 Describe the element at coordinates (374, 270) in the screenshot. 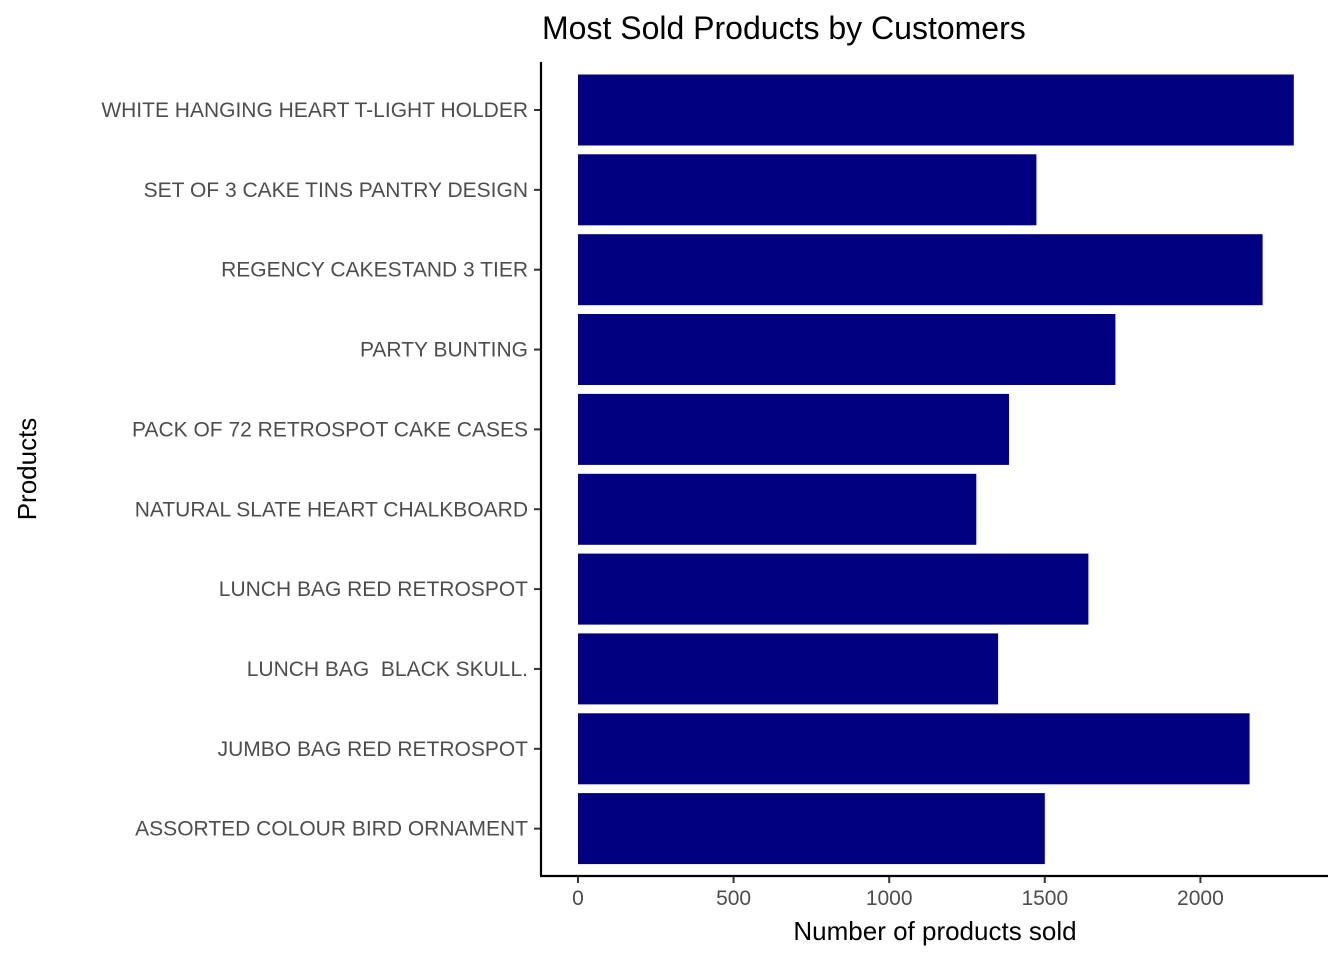

I see `y-tick-label: REGENCY CAKESTAND 3 TIER` at that location.